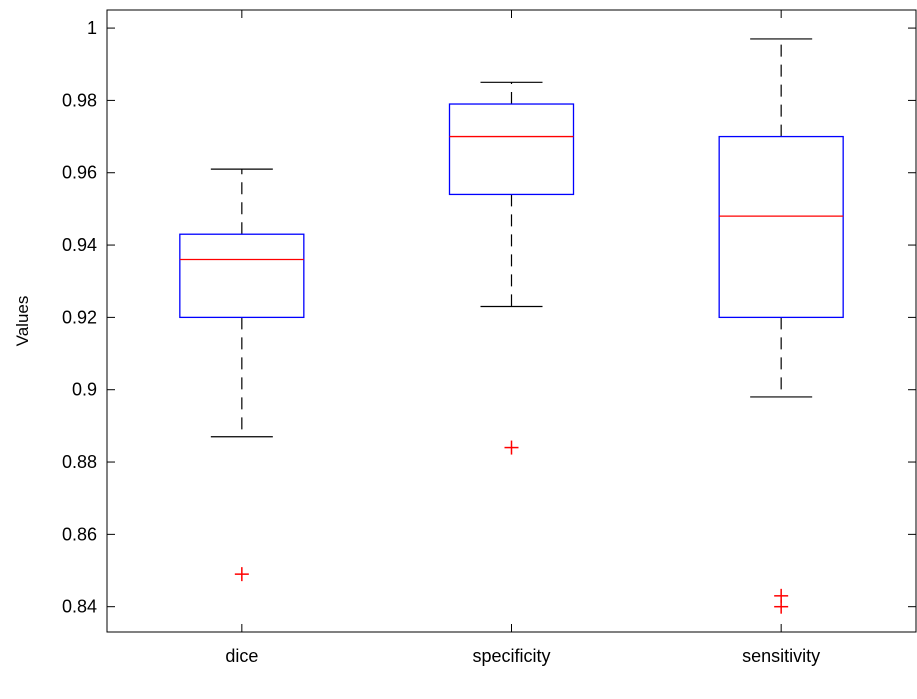  What do you see at coordinates (22, 321) in the screenshot?
I see `y-axis-label: Values` at bounding box center [22, 321].